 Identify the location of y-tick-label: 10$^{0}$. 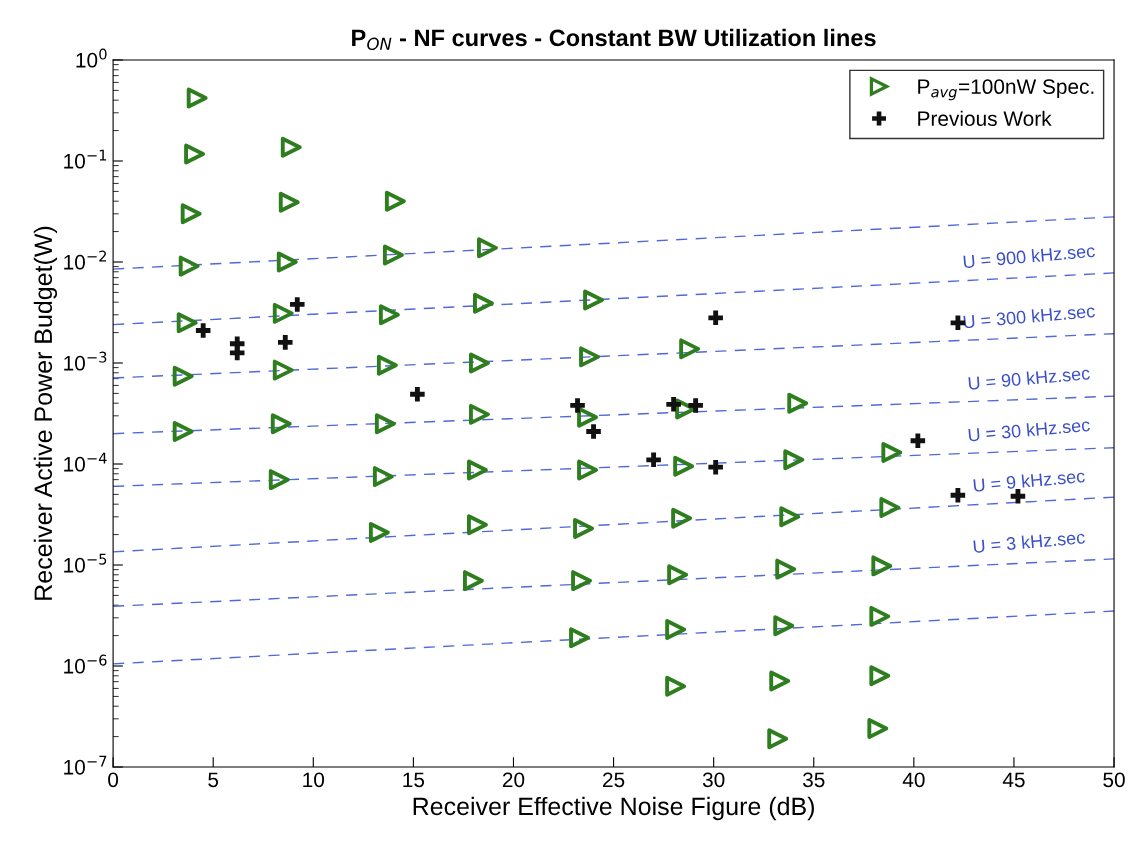
(91, 58).